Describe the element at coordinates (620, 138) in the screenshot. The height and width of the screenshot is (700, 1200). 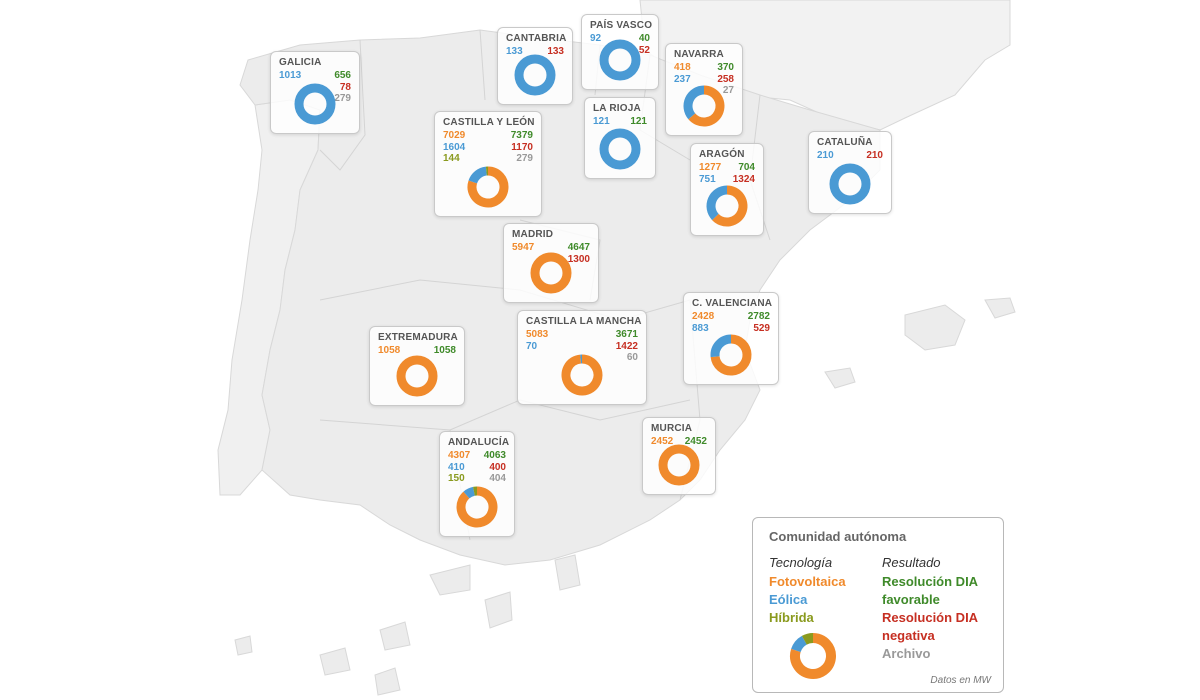
I see `region-card-la-rioja: LA RIOJA 121 121` at that location.